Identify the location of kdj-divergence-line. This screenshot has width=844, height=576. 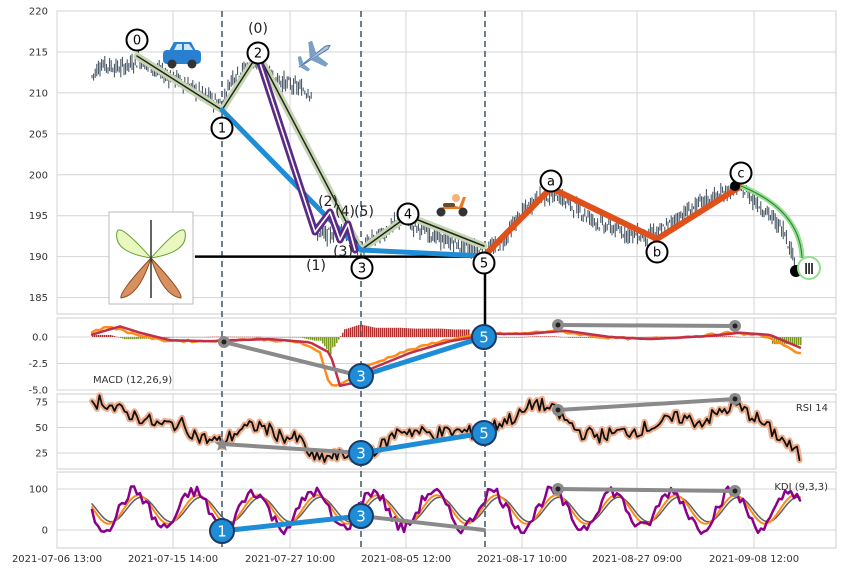
(422, 523).